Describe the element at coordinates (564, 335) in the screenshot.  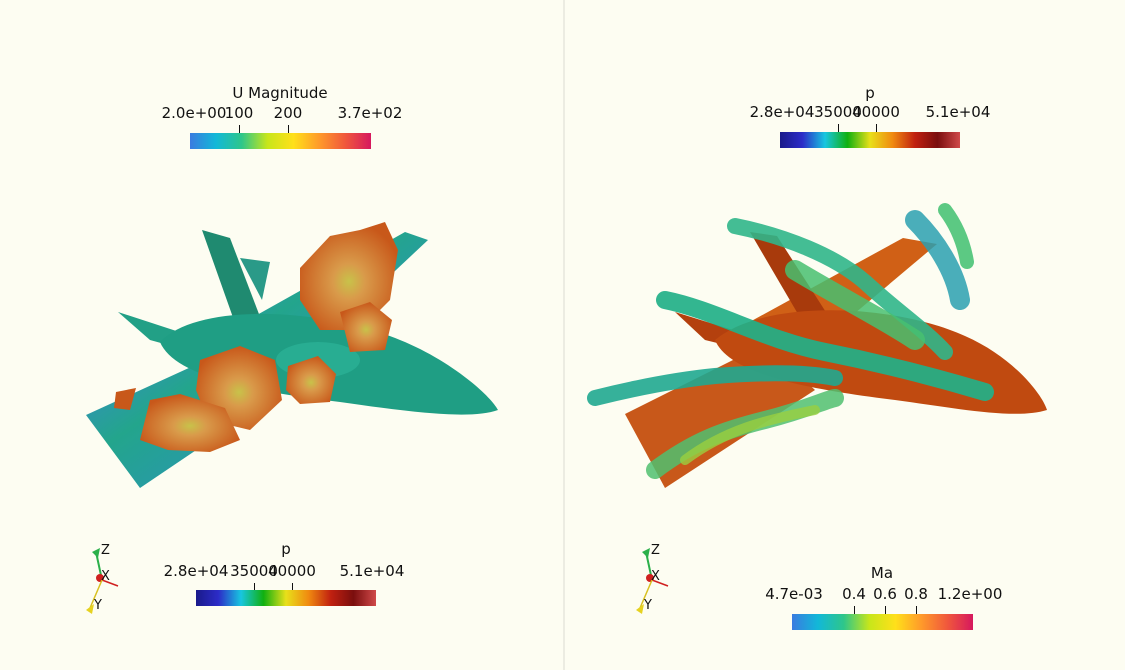
I see `view-divider` at that location.